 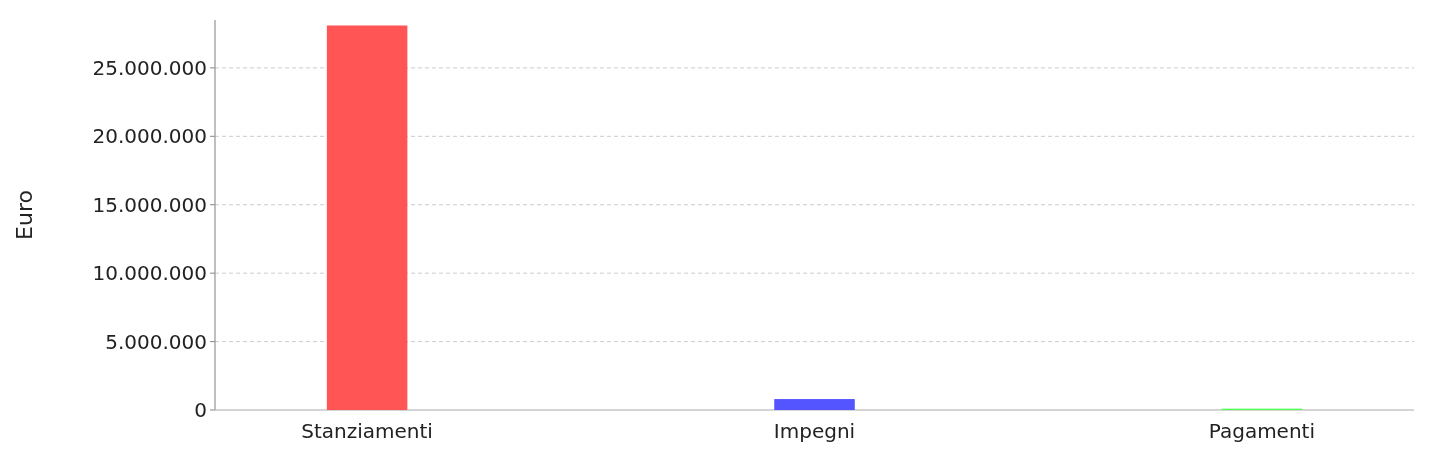 What do you see at coordinates (149, 136) in the screenshot?
I see `y-tick-label: 20.000.000` at bounding box center [149, 136].